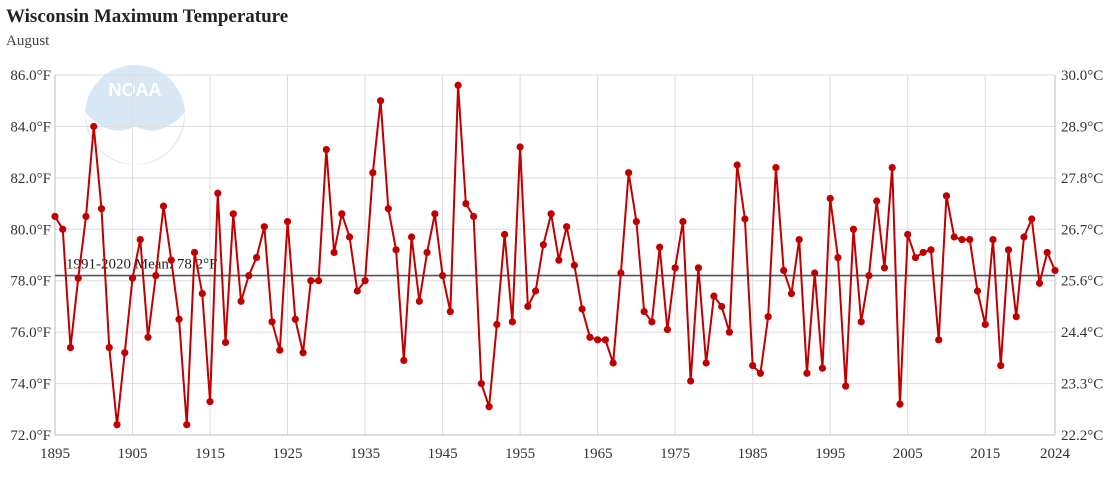 Image resolution: width=1110 pixels, height=500 pixels. Describe the element at coordinates (30, 230) in the screenshot. I see `y-tick-label-left: 80.0°F` at that location.